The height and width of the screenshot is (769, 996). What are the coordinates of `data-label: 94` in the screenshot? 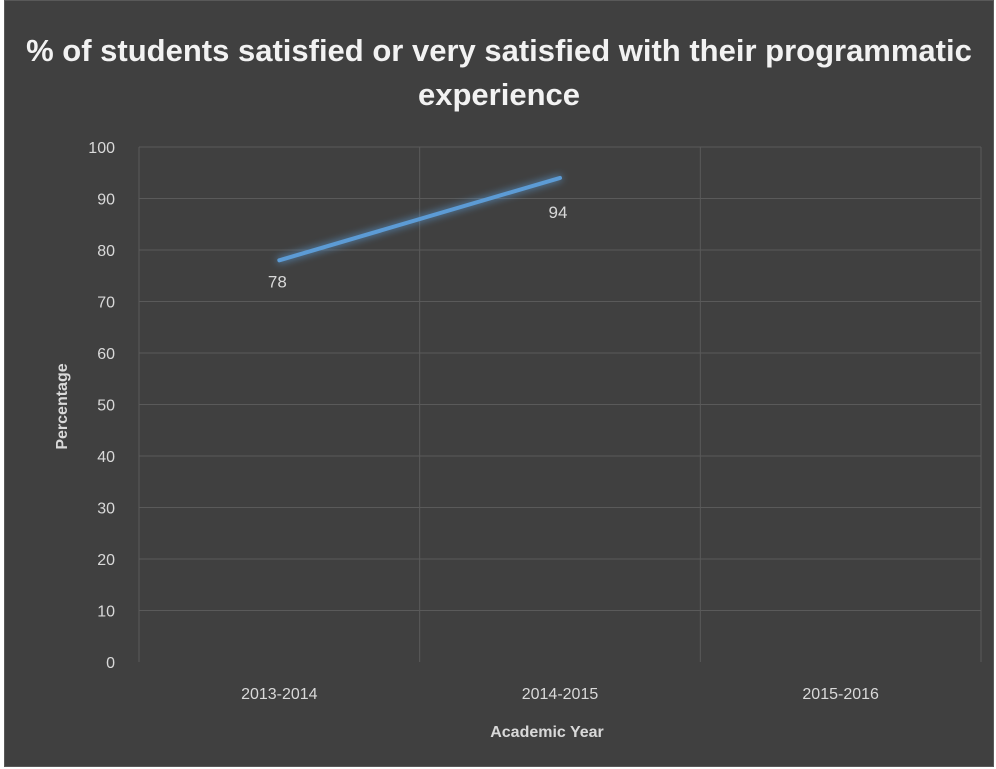 It's located at (558, 212).